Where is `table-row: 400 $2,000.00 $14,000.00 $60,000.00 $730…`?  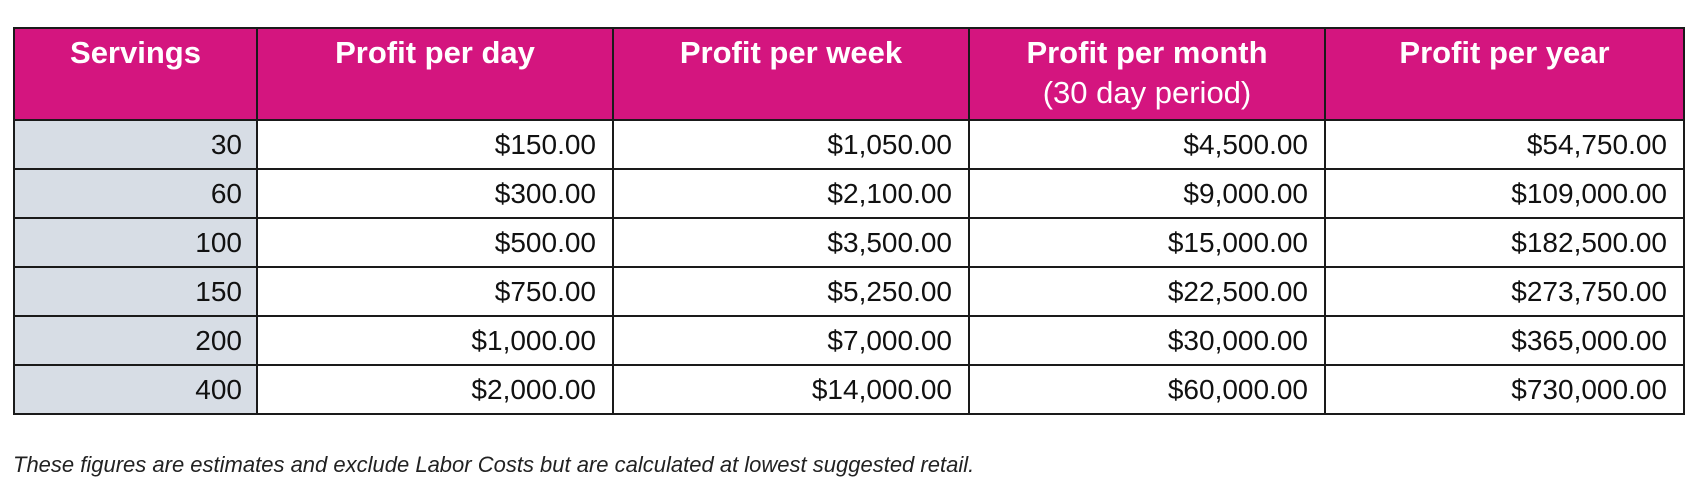
table-row: 400 $2,000.00 $14,000.00 $60,000.00 $730… is located at coordinates (849, 389).